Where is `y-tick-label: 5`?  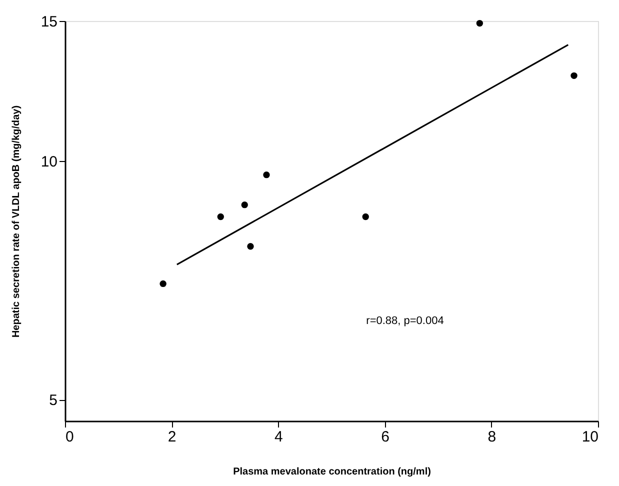 y-tick-label: 5 is located at coordinates (53, 401).